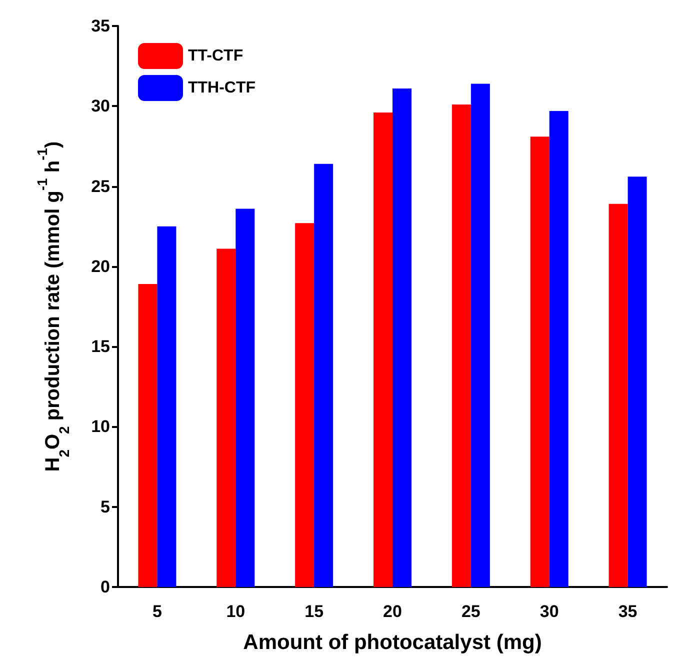 The image size is (685, 670). What do you see at coordinates (100, 346) in the screenshot?
I see `y-tick-label: 15` at bounding box center [100, 346].